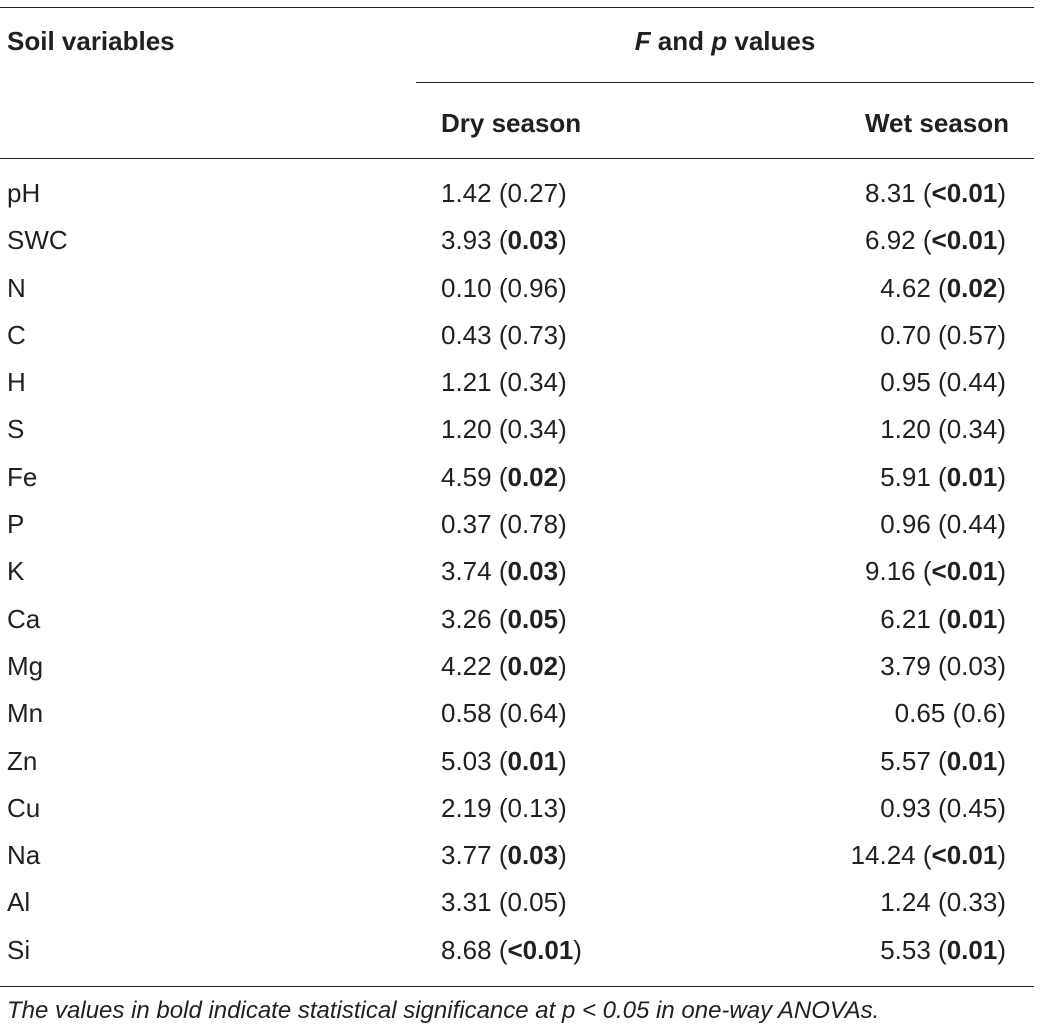 The width and height of the screenshot is (1040, 1035). I want to click on cell-soil-variable: Al, so click(19, 902).